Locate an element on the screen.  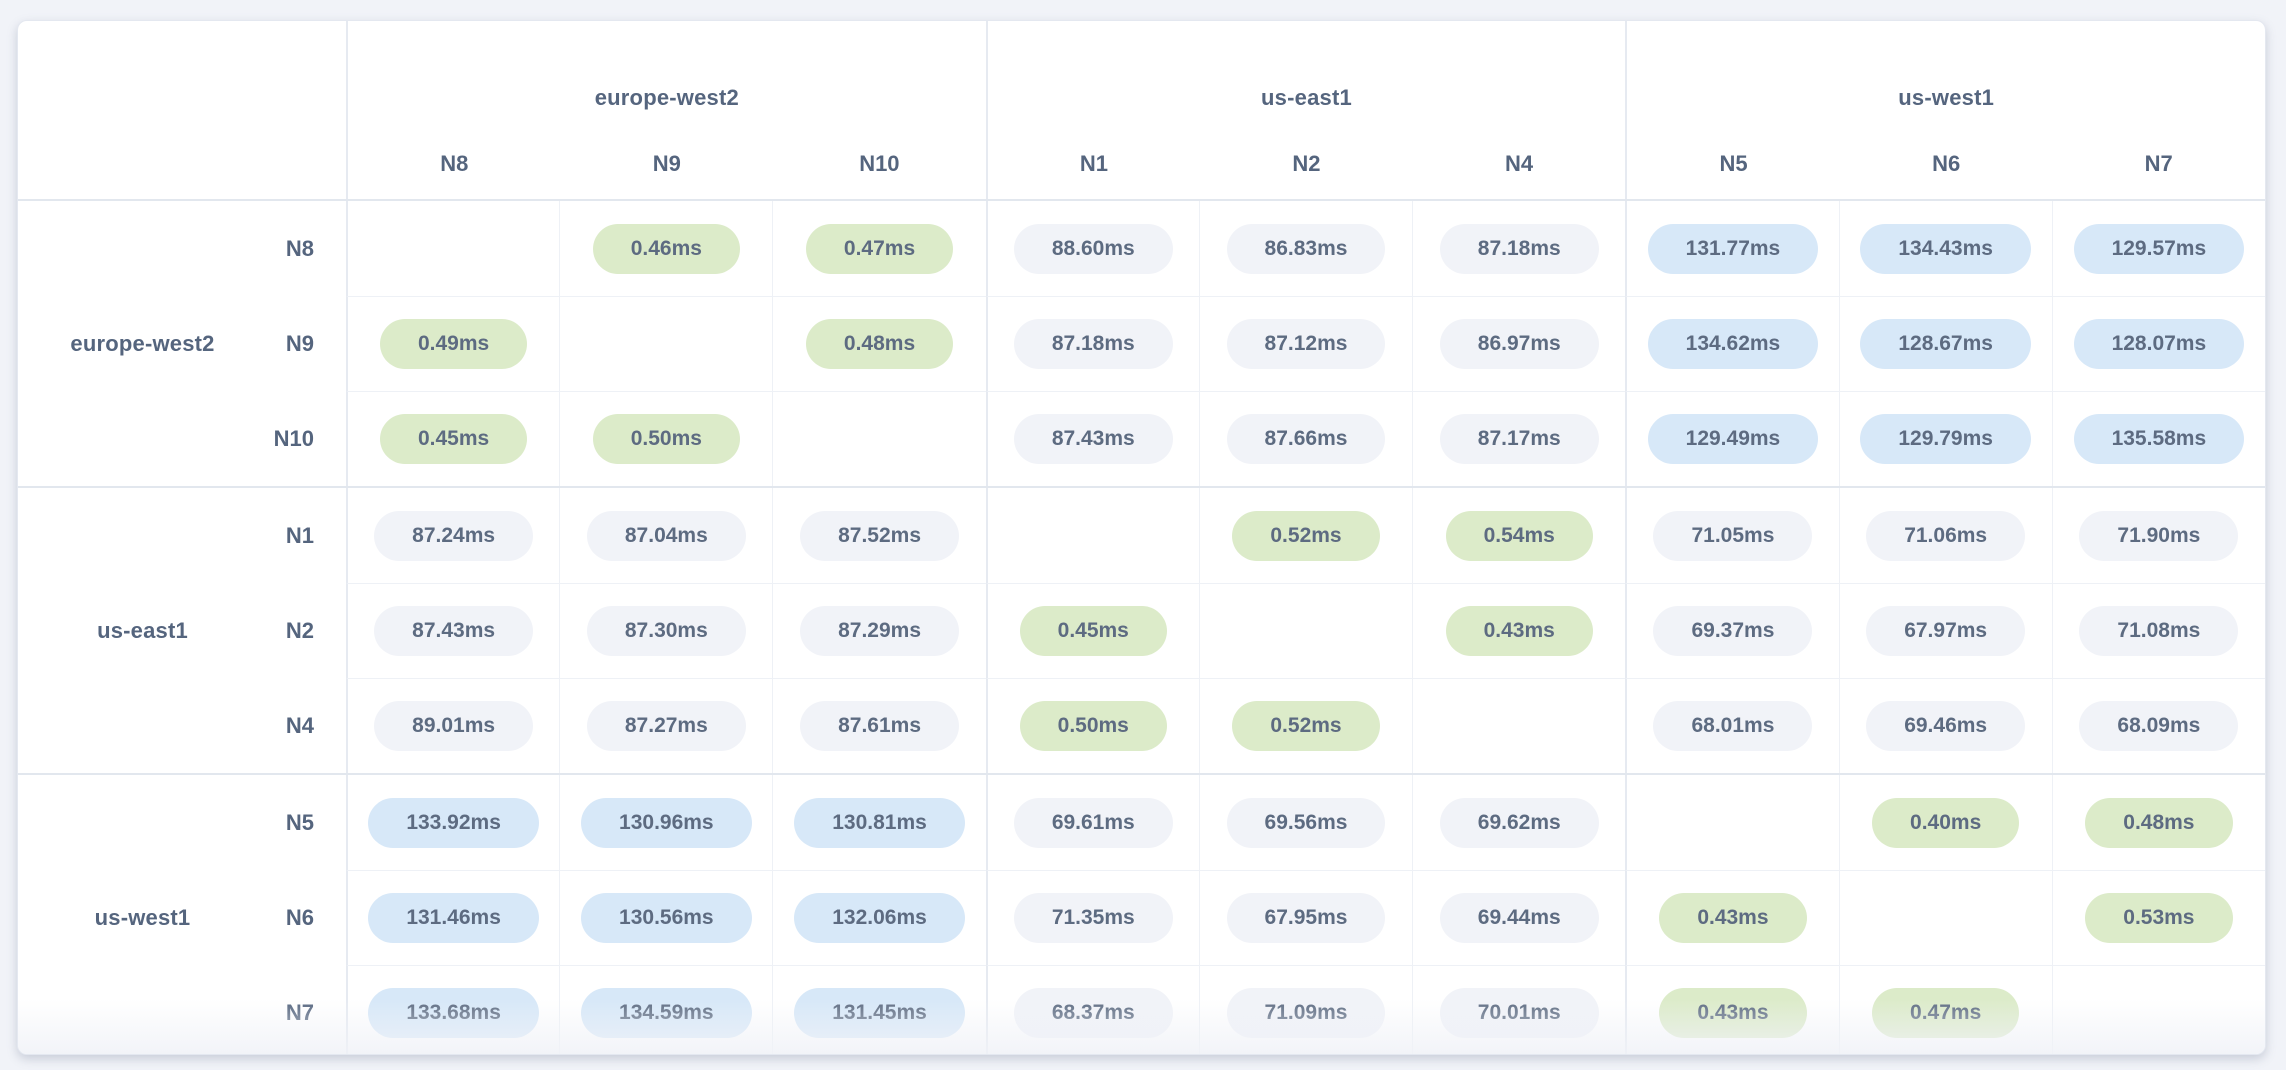
latency-pill: 128.07ms is located at coordinates (2159, 344).